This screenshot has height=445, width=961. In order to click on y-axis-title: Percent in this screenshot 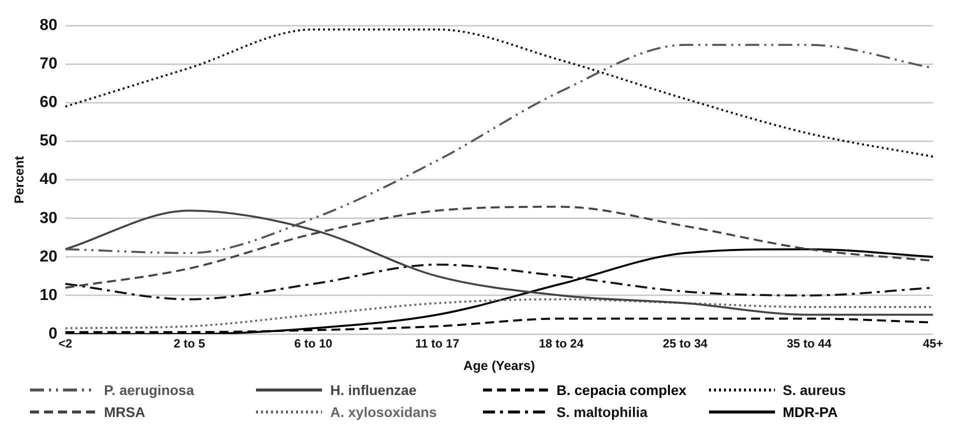, I will do `click(18, 179)`.